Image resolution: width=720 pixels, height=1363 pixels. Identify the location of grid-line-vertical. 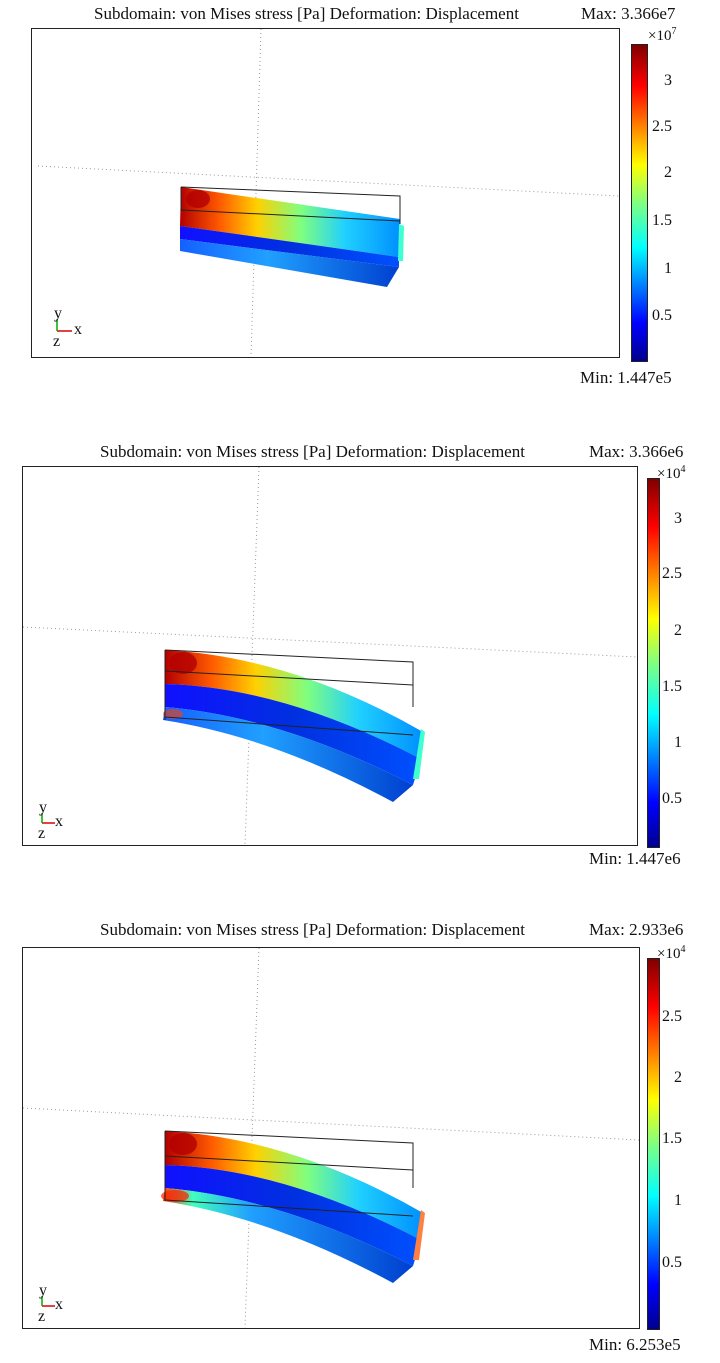
(256, 193).